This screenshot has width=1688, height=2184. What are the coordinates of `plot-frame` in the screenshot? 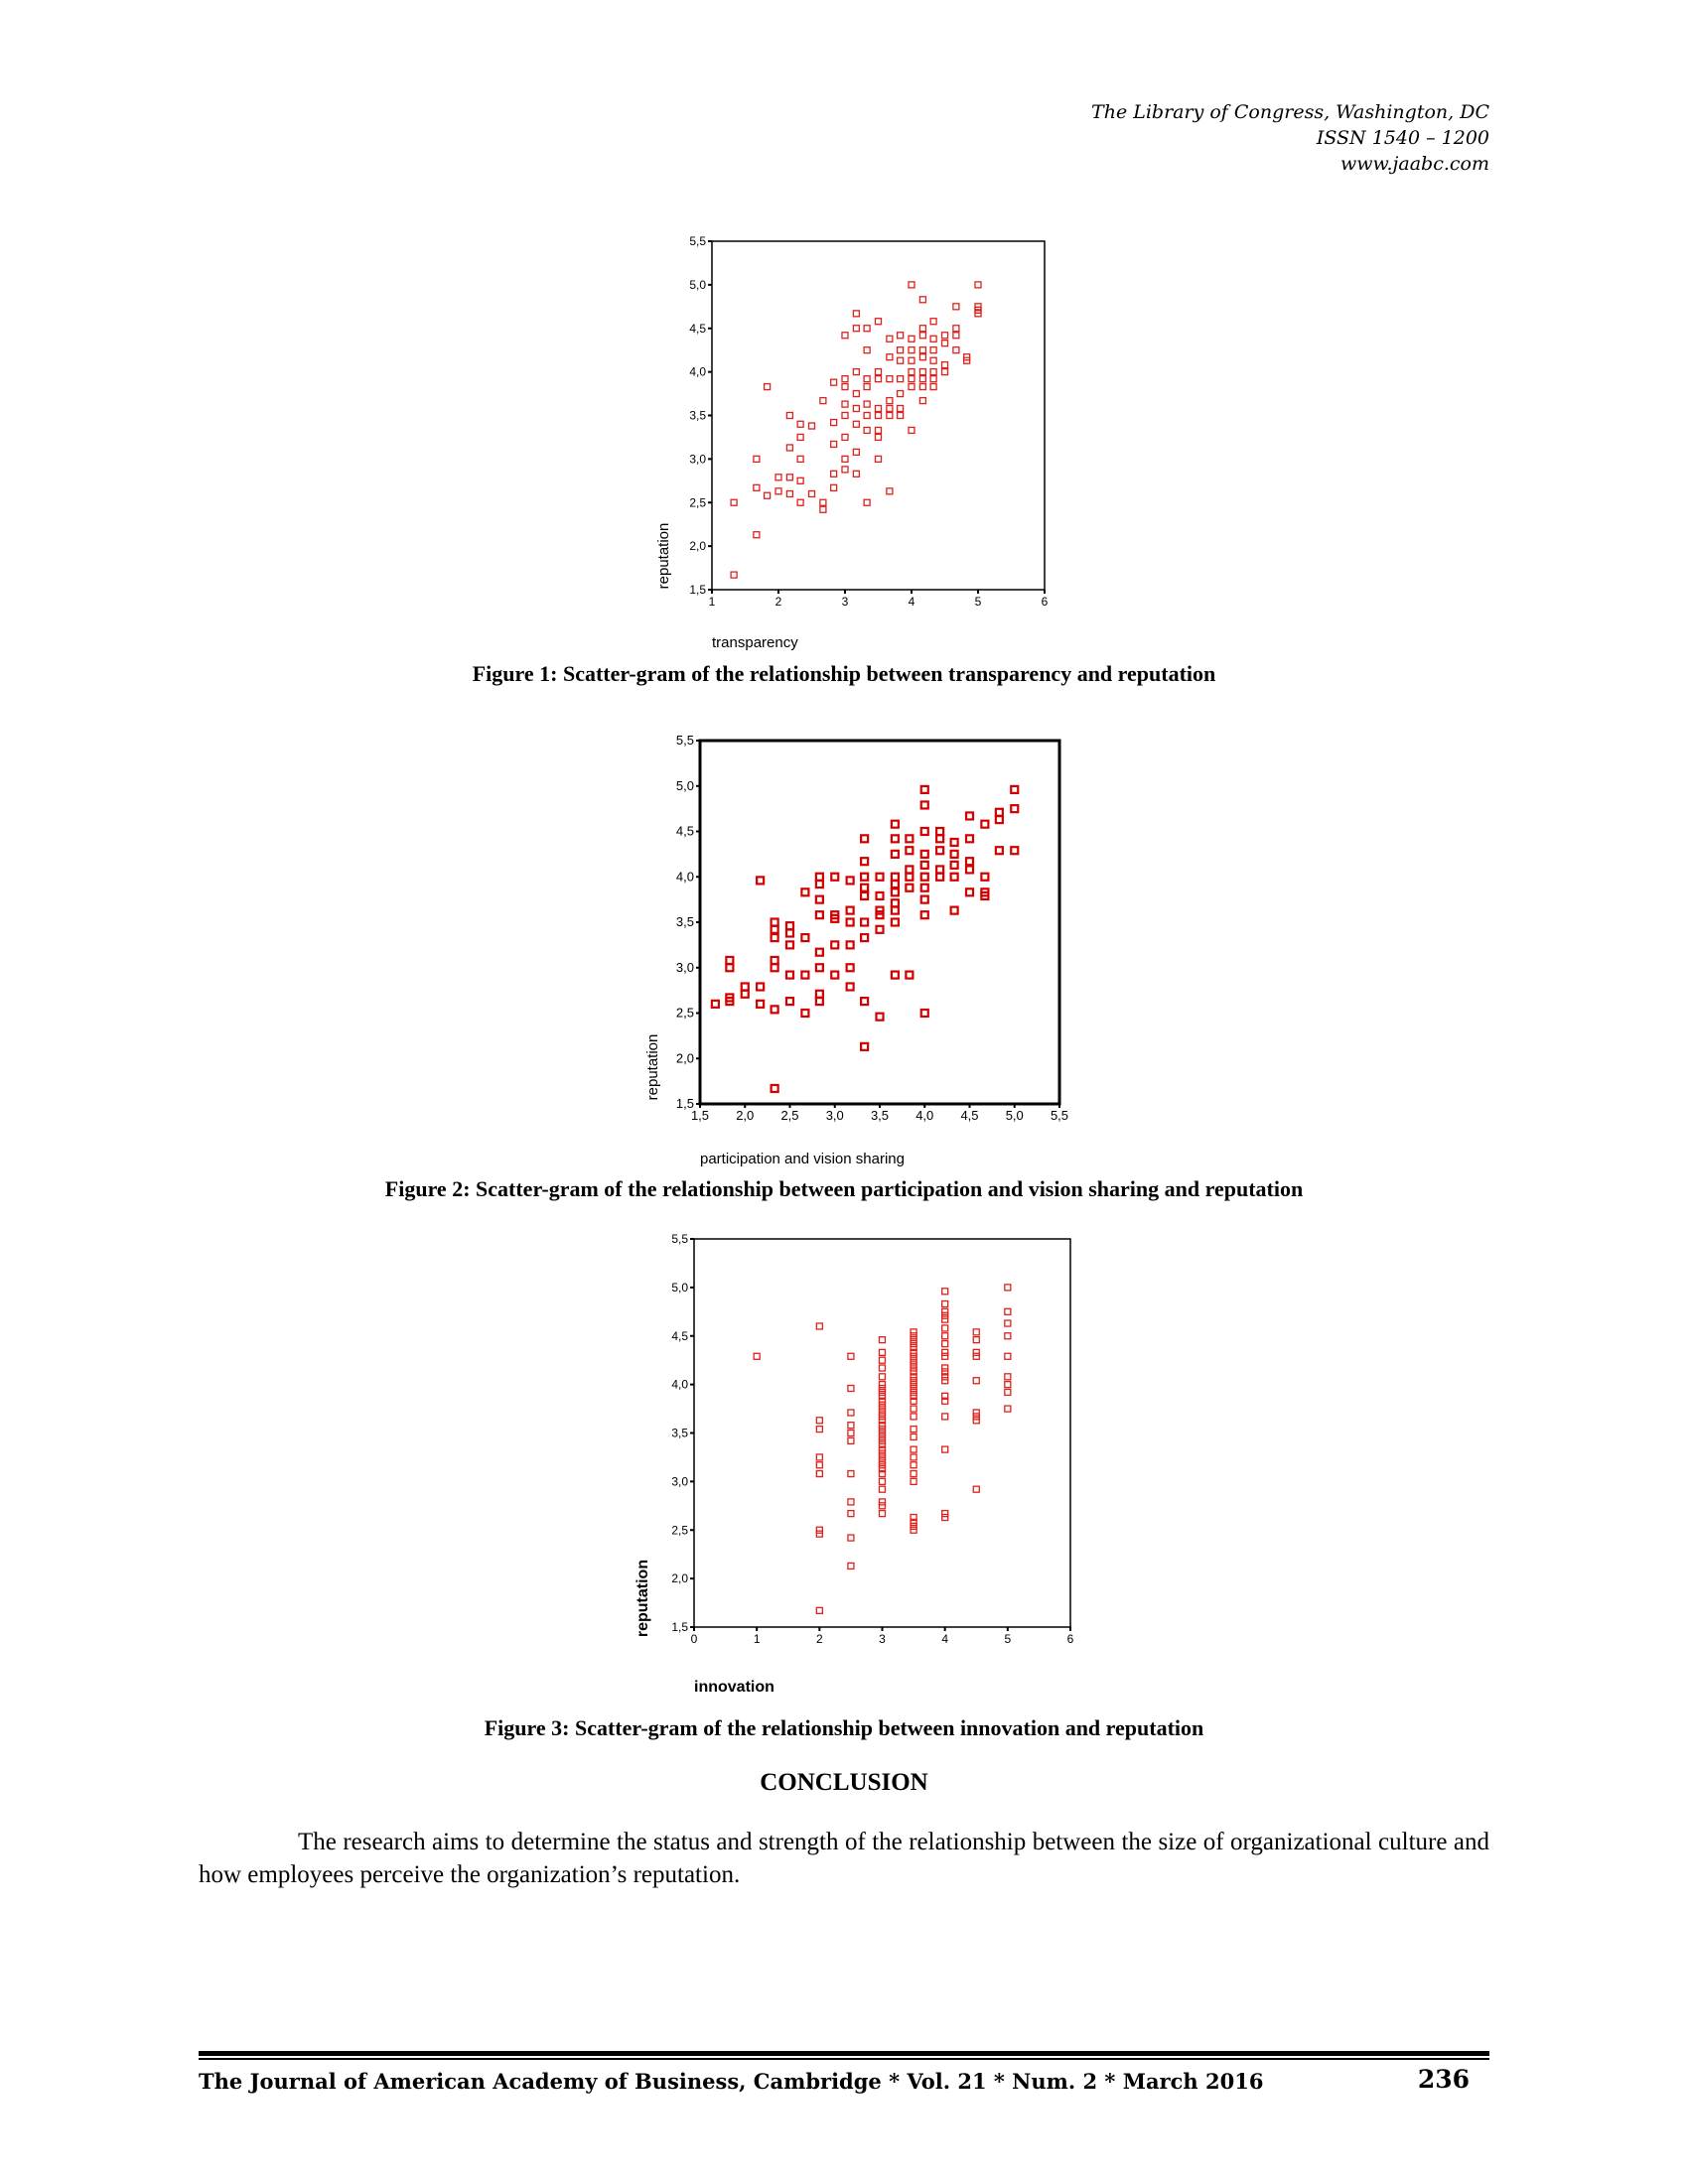 It's located at (882, 1433).